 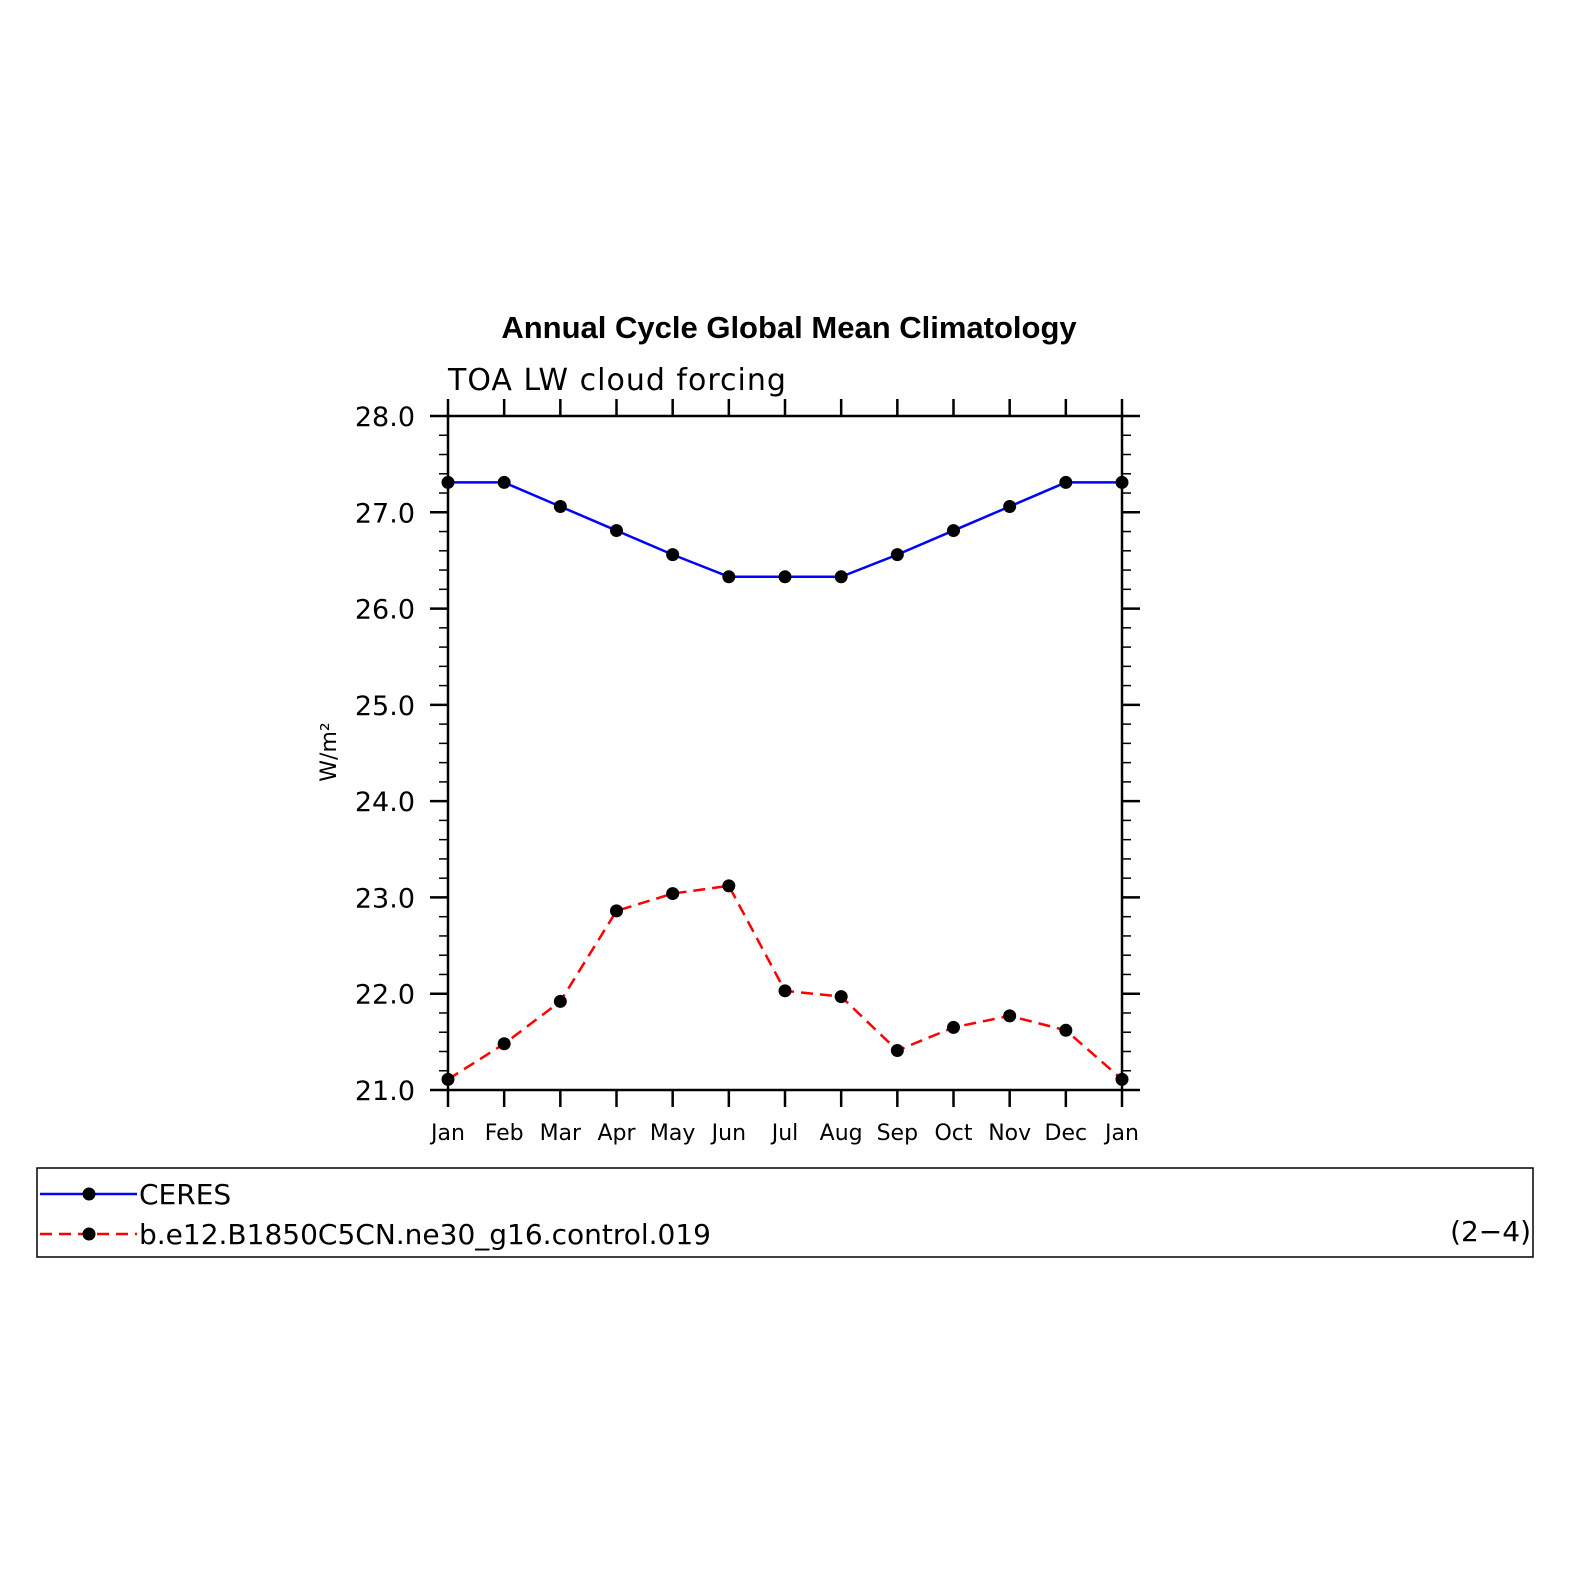 What do you see at coordinates (728, 1133) in the screenshot?
I see `x-tick-label: Jun` at bounding box center [728, 1133].